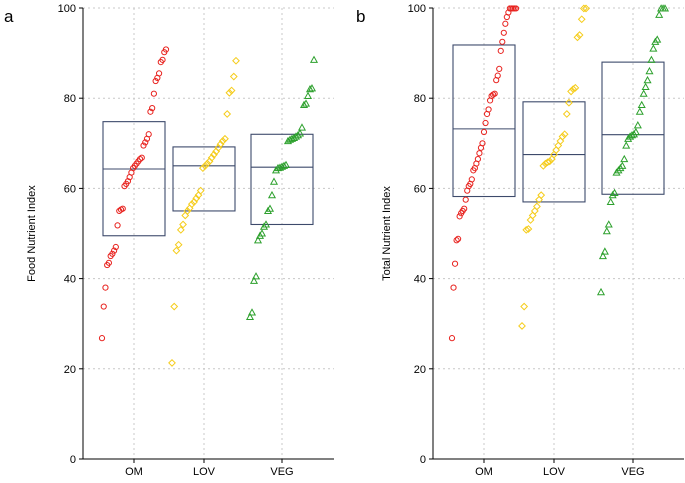 The image size is (685, 483). I want to click on y-tick-label: 80, so click(420, 99).